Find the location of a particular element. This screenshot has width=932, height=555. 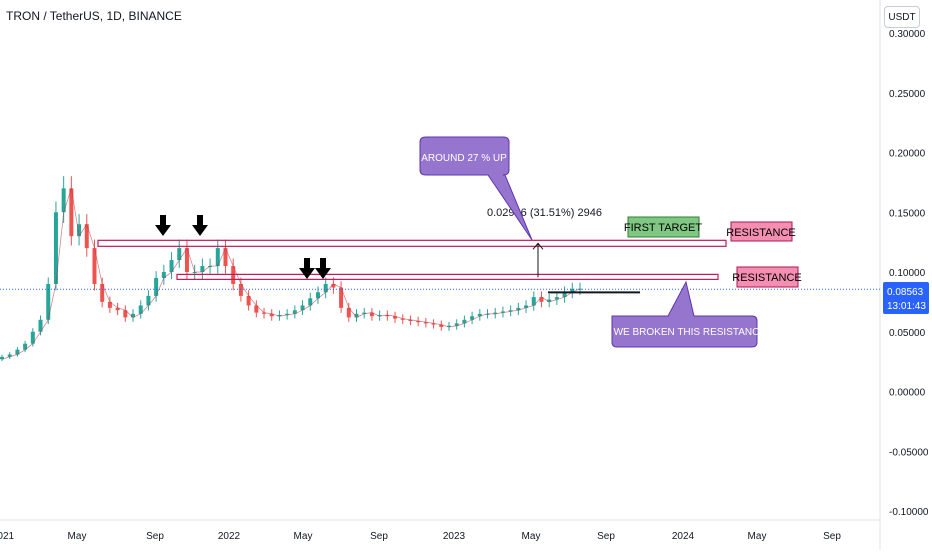

x-tick-label: 2024 is located at coordinates (683, 536).